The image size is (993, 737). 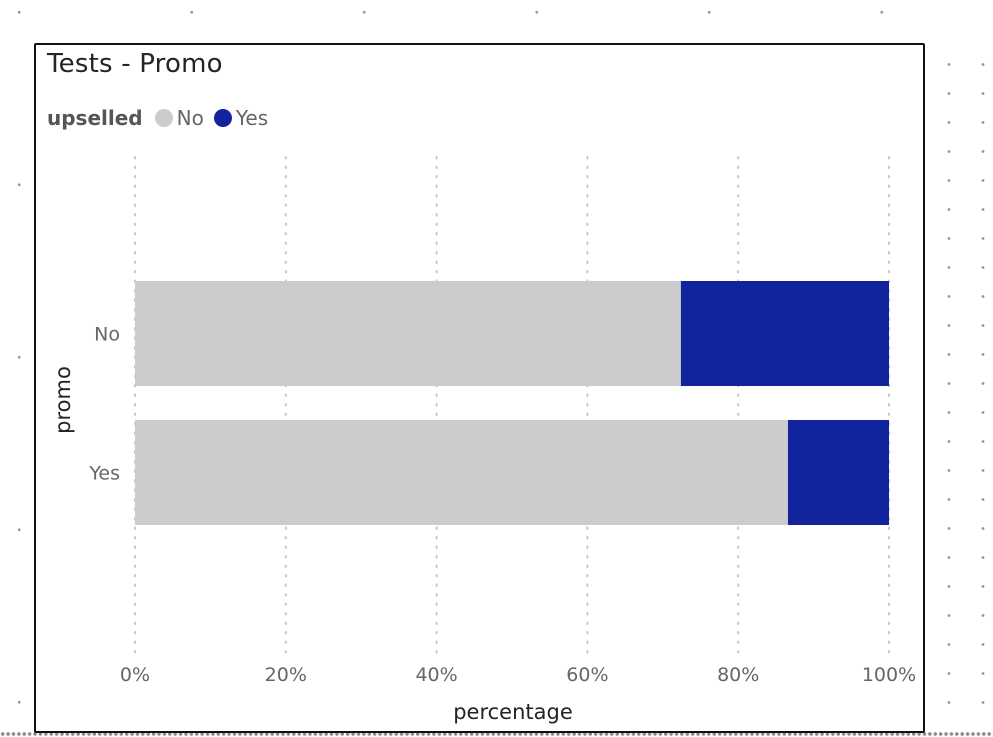 I want to click on legend-item-yes: Yes, so click(x=241, y=118).